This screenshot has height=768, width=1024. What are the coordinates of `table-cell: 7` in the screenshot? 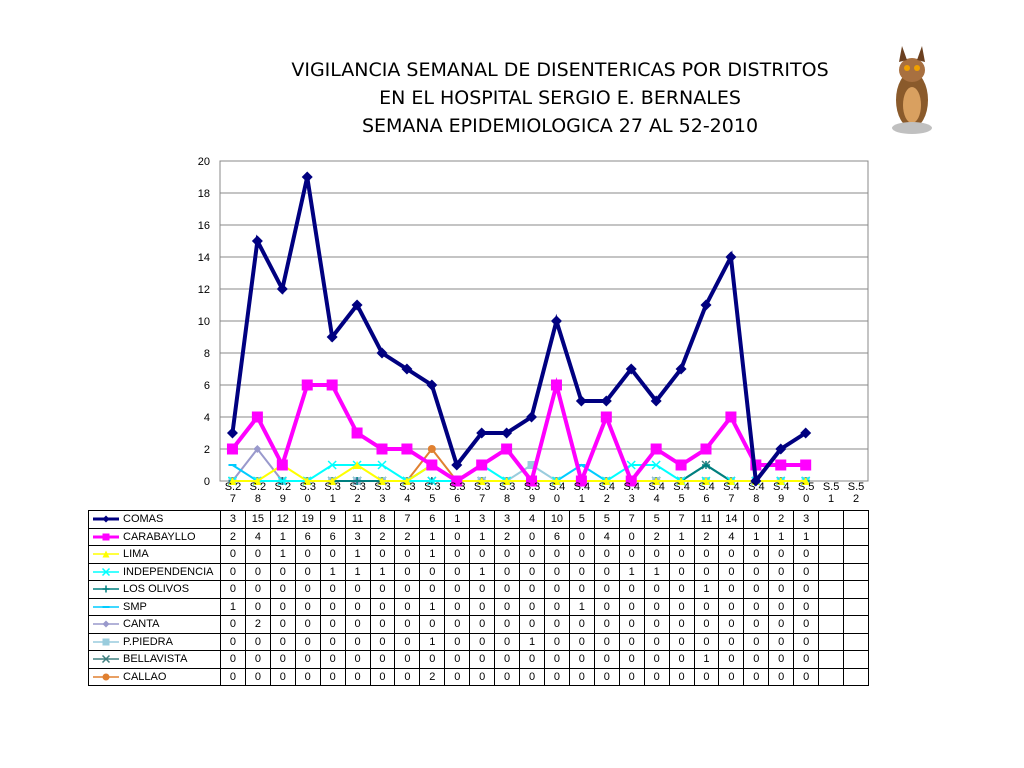 It's located at (407, 519).